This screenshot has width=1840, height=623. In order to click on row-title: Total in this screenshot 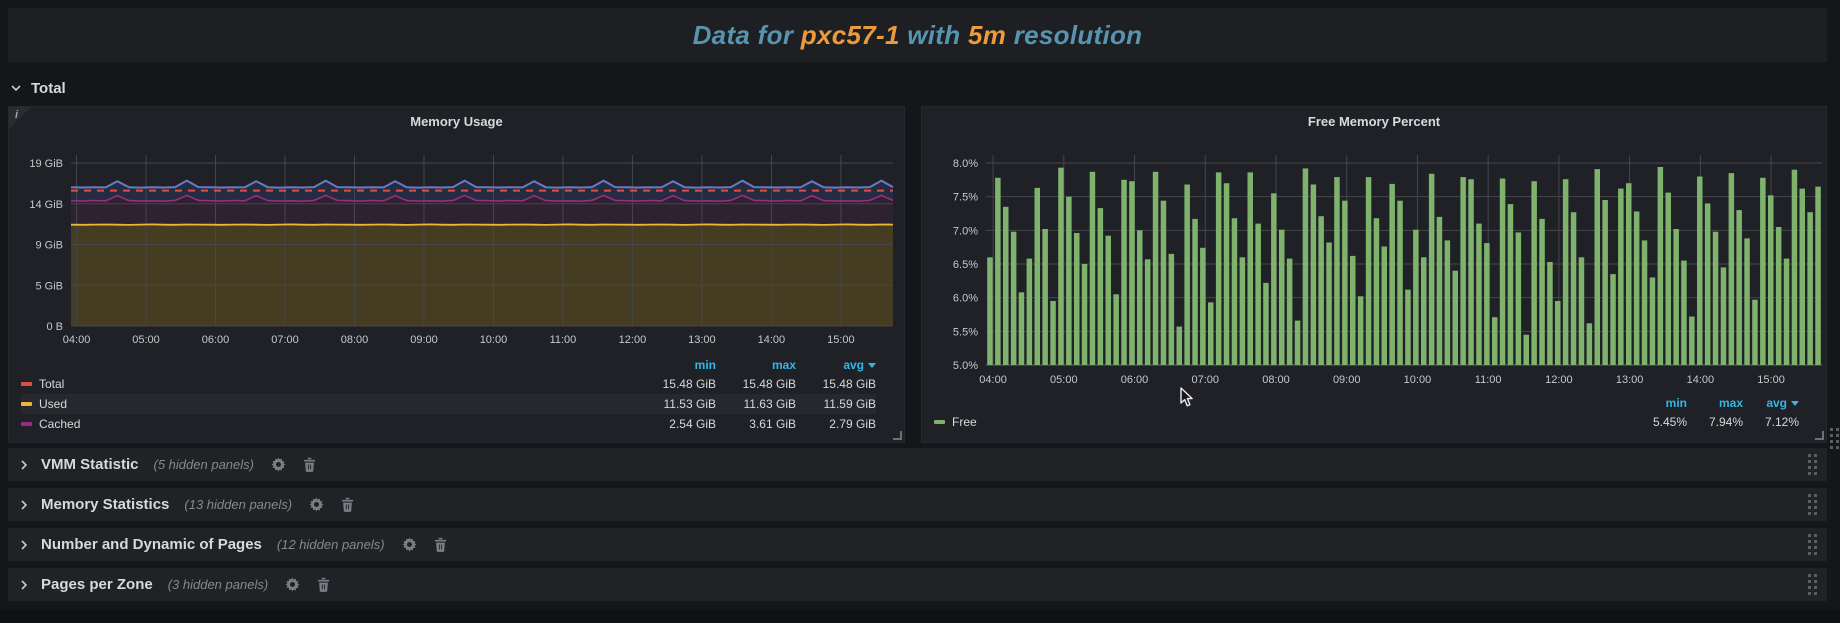, I will do `click(48, 88)`.